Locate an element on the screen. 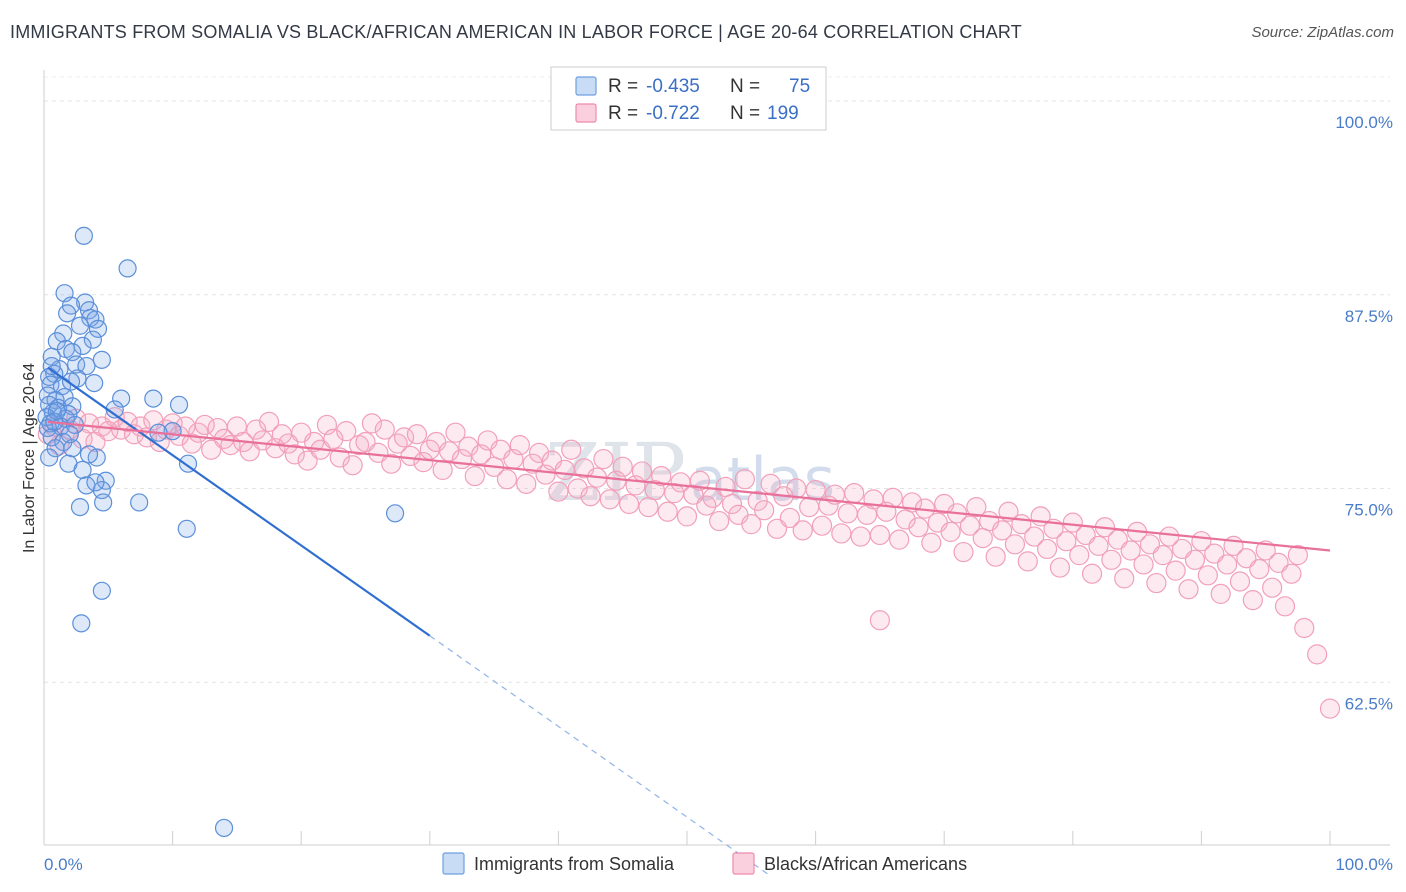  legend: R = -0.435 N = 75 R = -0.722 N = 199 is located at coordinates (688, 98).